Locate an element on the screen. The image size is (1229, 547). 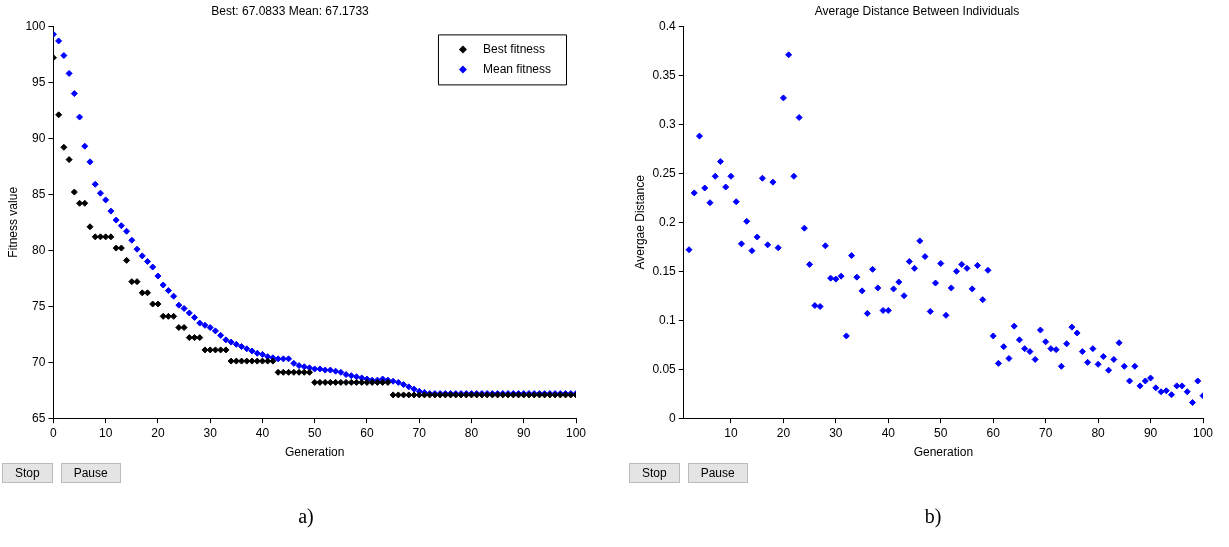
y-tick-label: 0.35 is located at coordinates (664, 74).